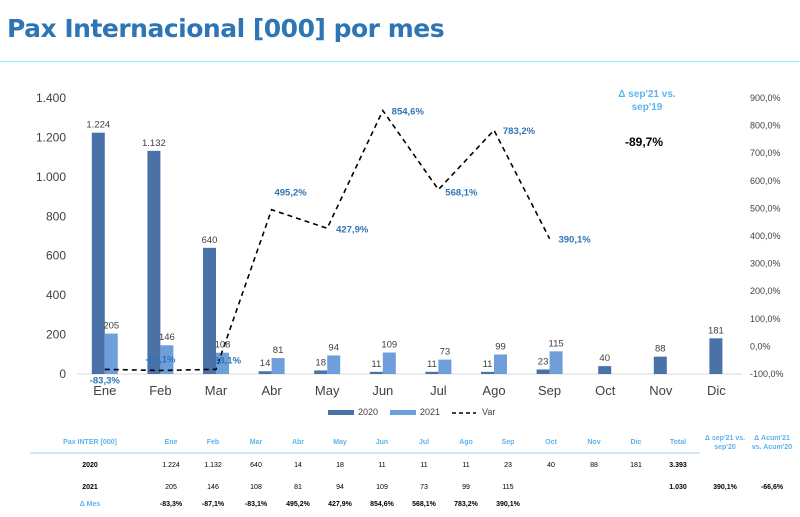 This screenshot has width=800, height=517. Describe the element at coordinates (216, 390) in the screenshot. I see `category-label: Mar` at that location.